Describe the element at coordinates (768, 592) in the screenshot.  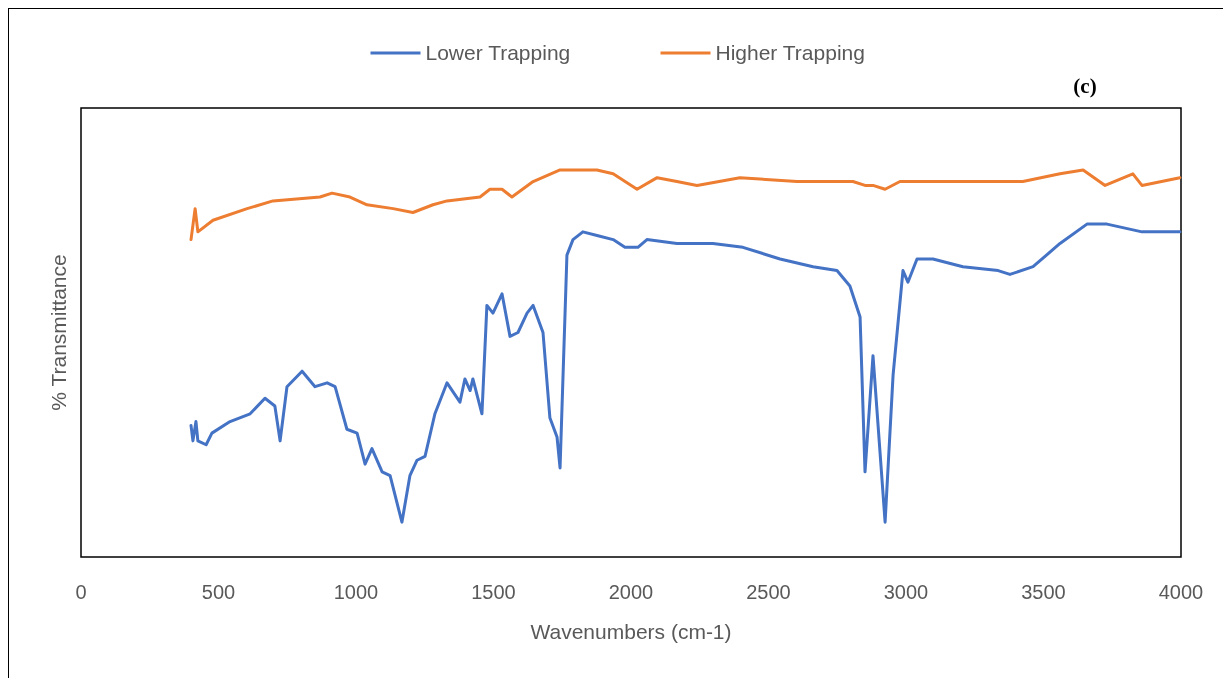
I see `x-tick-label: 2500` at that location.